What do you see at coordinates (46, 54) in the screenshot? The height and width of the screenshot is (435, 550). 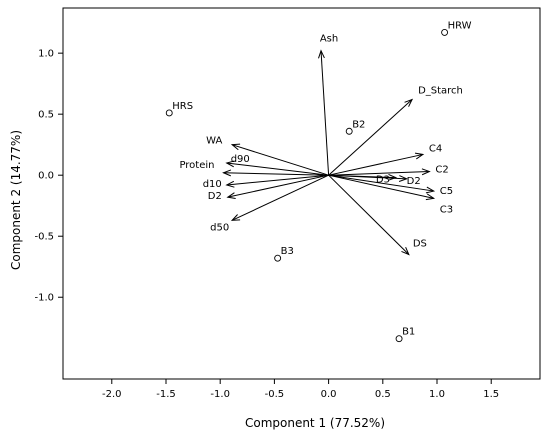 I see `y-tick-label: 1.0` at bounding box center [46, 54].